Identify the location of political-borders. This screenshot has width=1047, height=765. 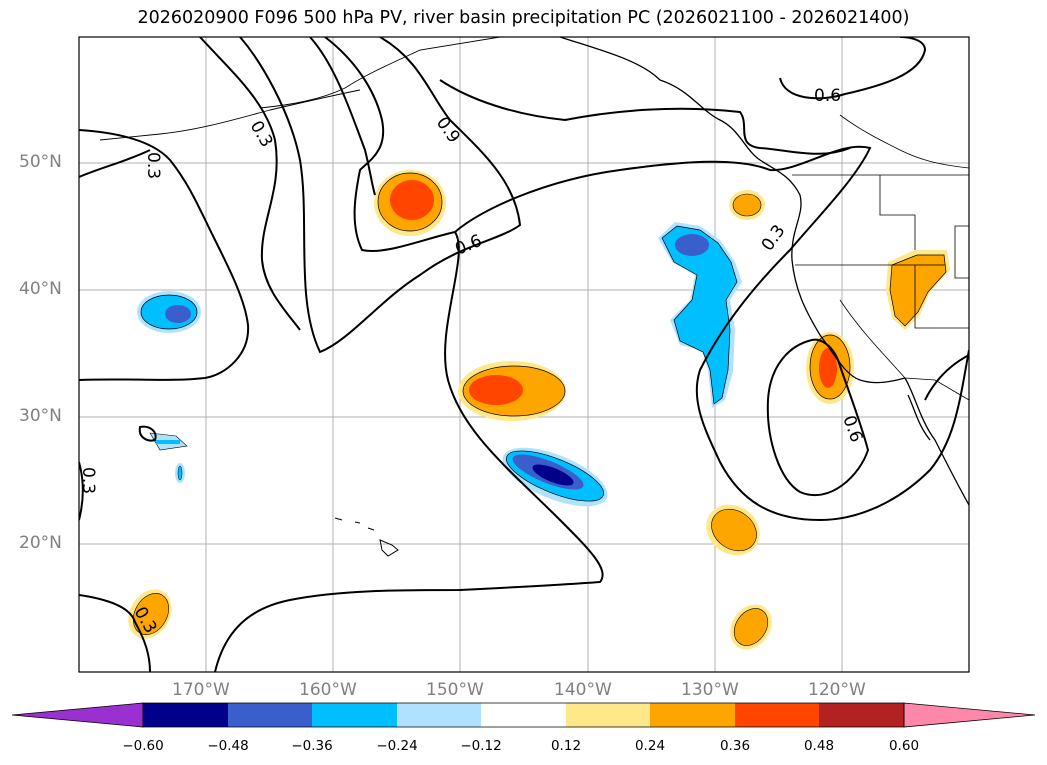
(880, 257).